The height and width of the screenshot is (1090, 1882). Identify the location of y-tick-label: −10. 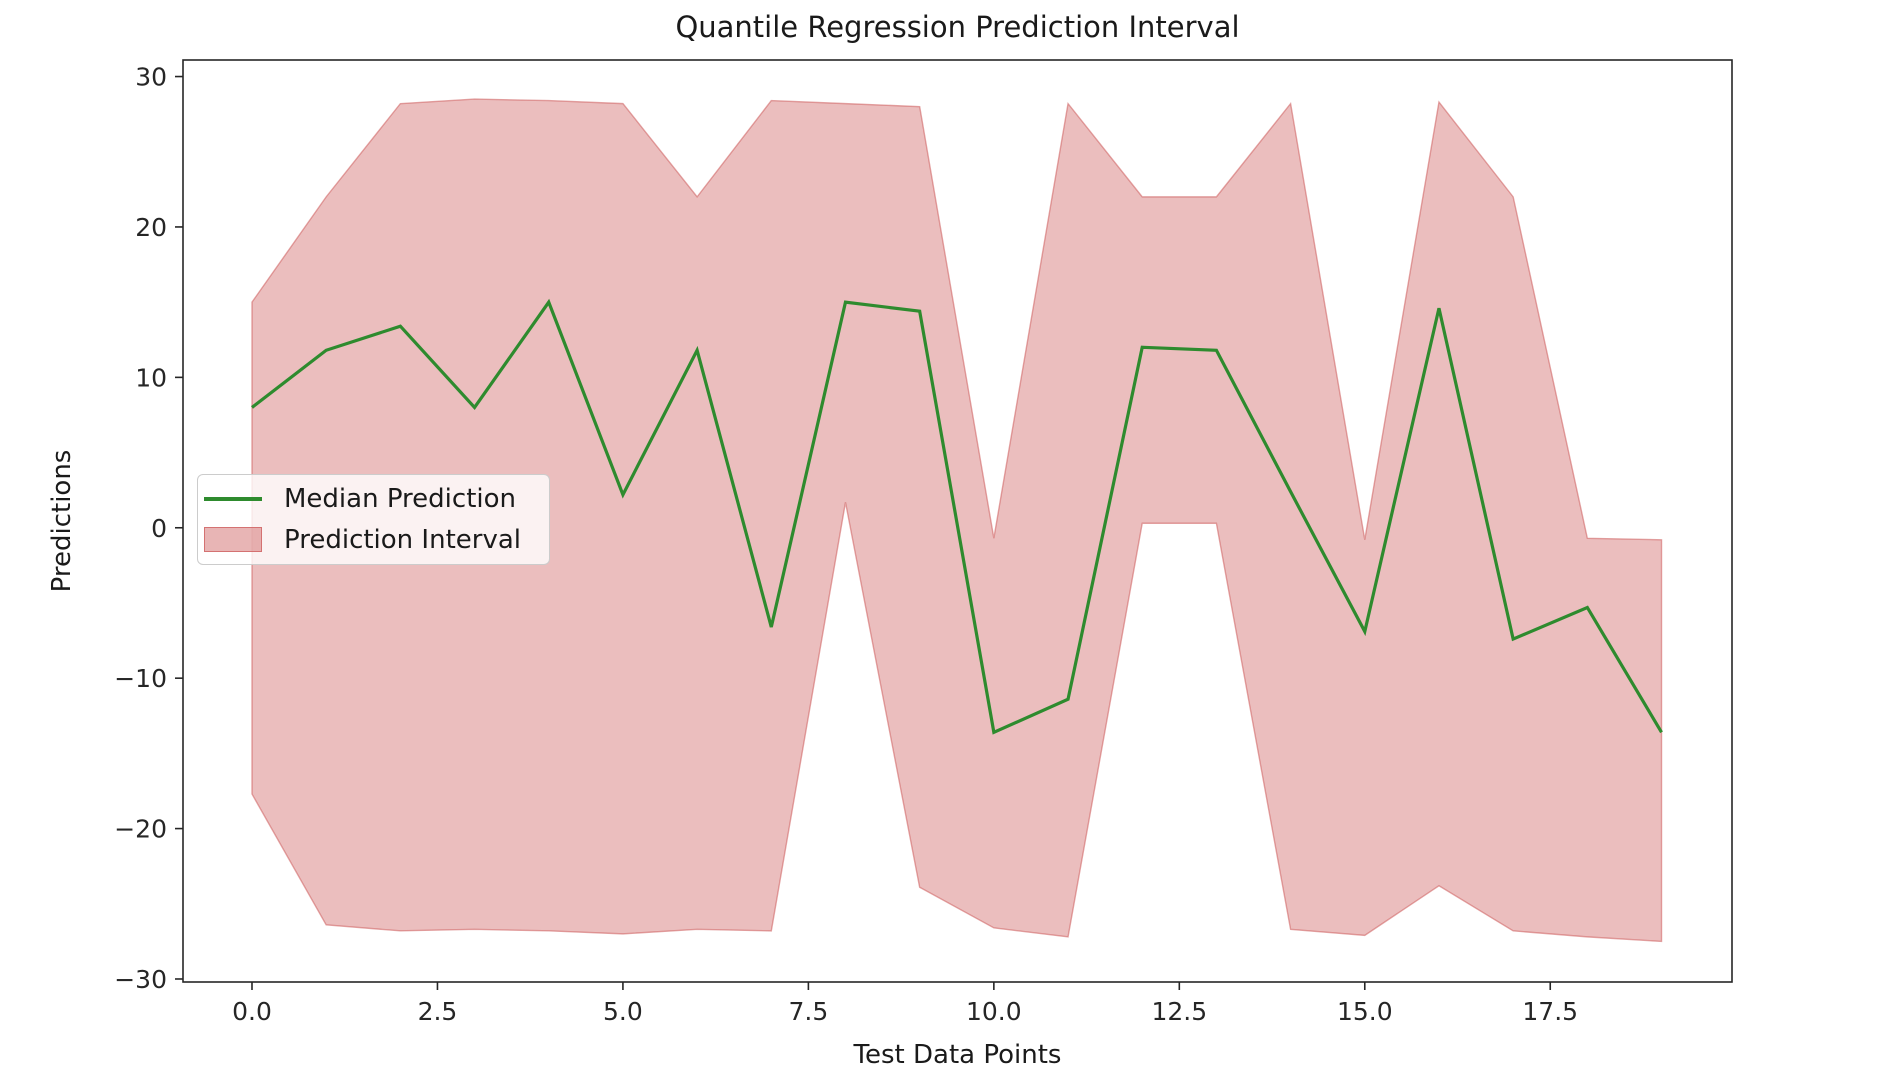
(140, 678).